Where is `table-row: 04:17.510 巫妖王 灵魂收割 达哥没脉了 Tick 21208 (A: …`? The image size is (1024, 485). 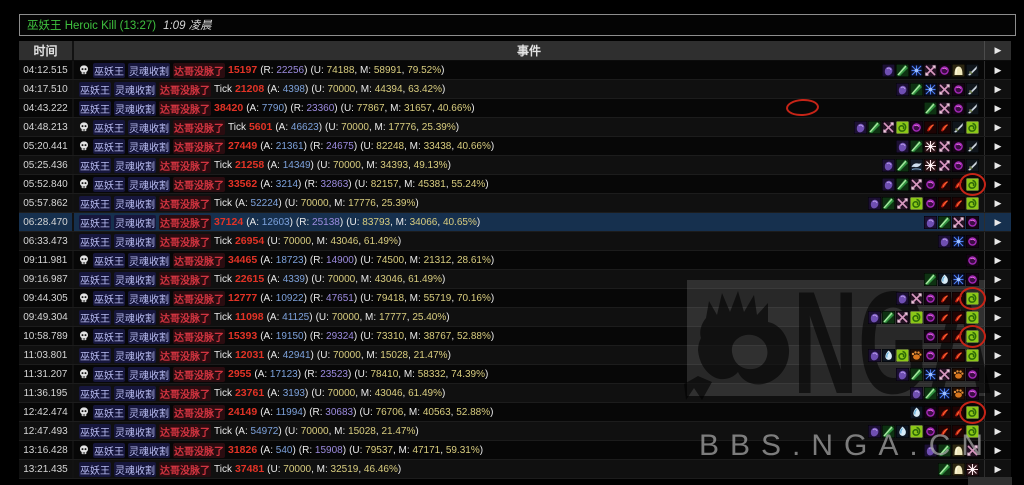 table-row: 04:17.510 巫妖王 灵魂收割 达哥没脉了 Tick 21208 (A: … is located at coordinates (515, 89).